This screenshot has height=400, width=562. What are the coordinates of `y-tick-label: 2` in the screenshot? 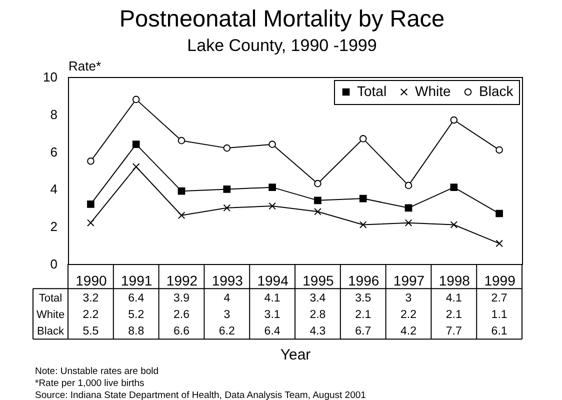 It's located at (54, 226).